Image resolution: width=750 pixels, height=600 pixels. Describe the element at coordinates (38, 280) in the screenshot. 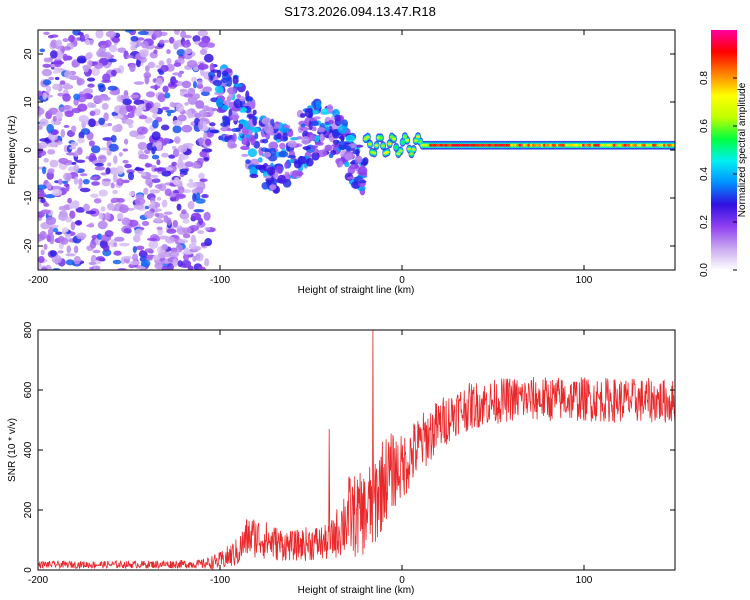

I see `spectrogram-x-tick-label: -200` at that location.